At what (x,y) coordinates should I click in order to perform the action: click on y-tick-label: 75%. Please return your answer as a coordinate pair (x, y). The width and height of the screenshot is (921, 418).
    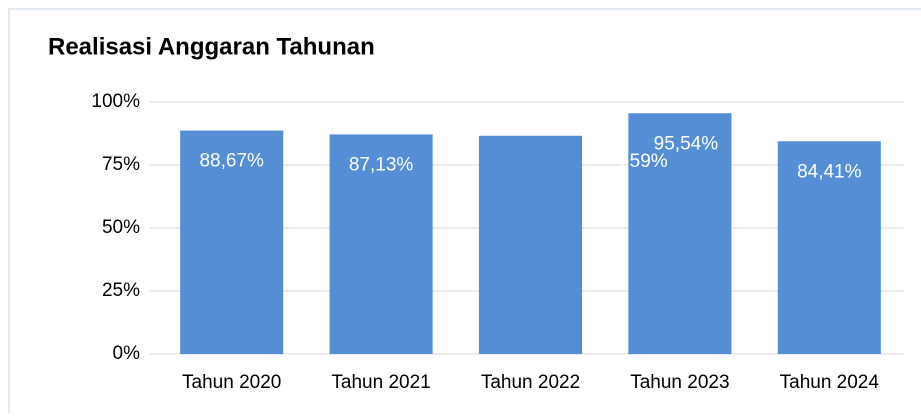
    Looking at the image, I should click on (121, 164).